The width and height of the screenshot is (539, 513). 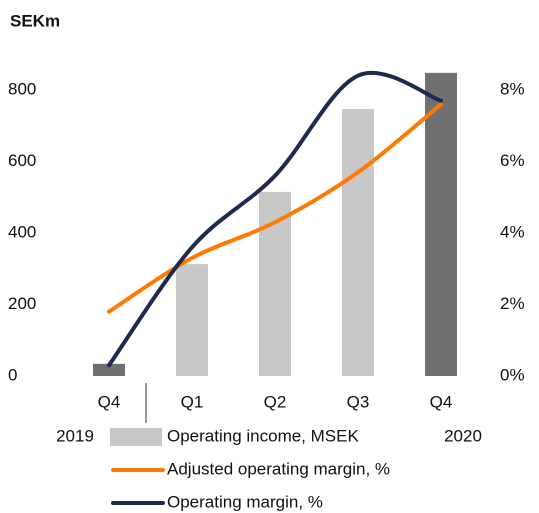 What do you see at coordinates (278, 468) in the screenshot?
I see `legend-label: Adjusted operating margin, %` at bounding box center [278, 468].